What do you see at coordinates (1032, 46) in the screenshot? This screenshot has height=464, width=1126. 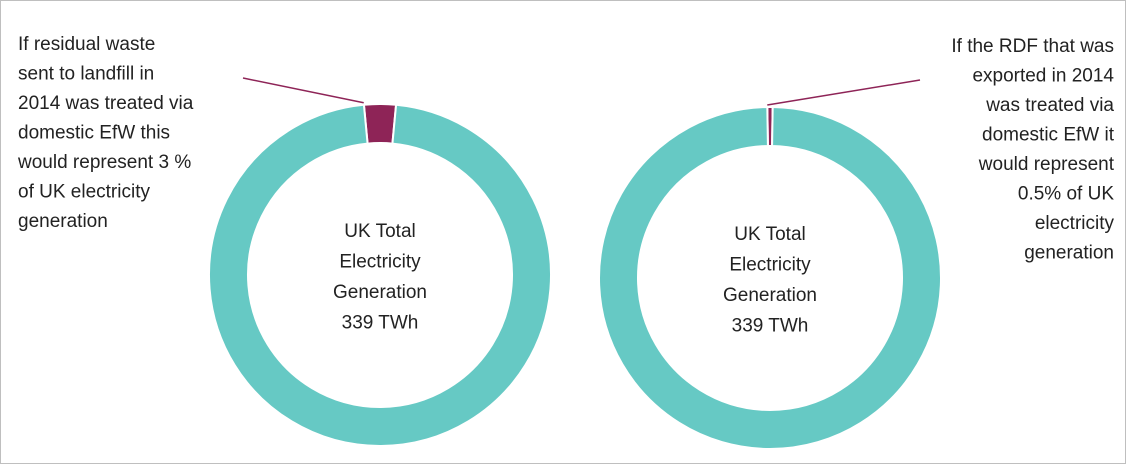 I see `annotation: If the RDF that was` at bounding box center [1032, 46].